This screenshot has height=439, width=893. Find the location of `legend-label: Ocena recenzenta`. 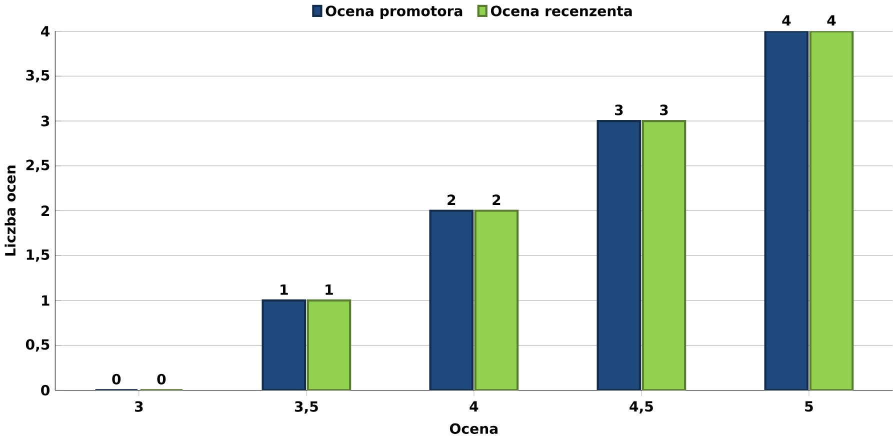

legend-label: Ocena recenzenta is located at coordinates (561, 11).